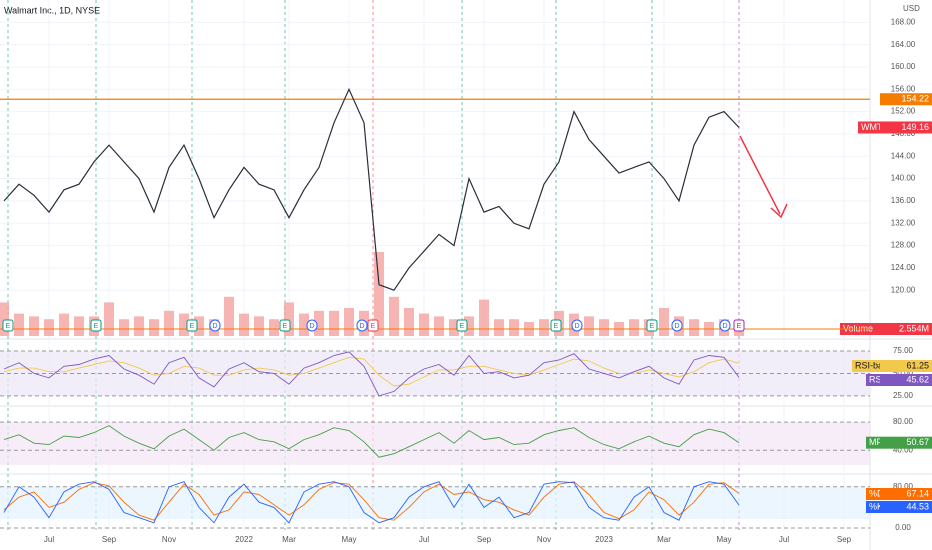  I want to click on axis-tag-name: %D, so click(876, 493).